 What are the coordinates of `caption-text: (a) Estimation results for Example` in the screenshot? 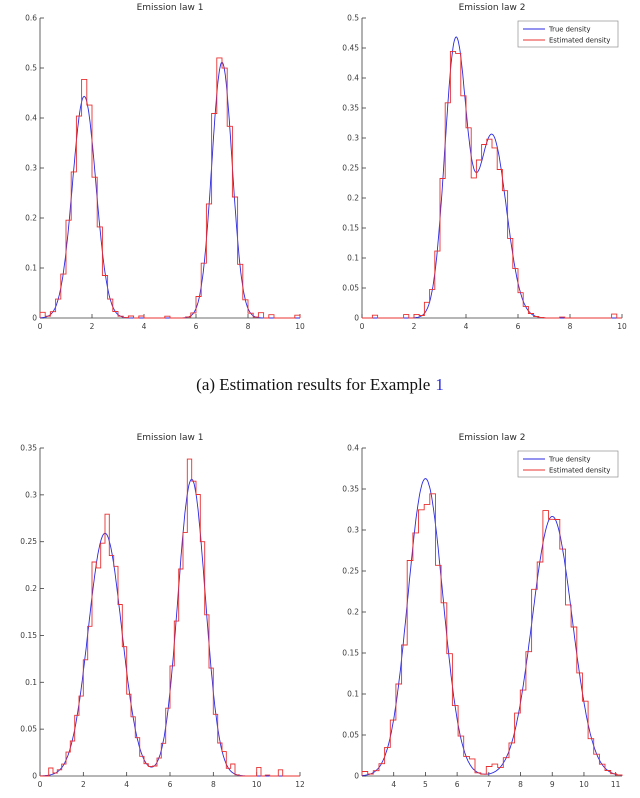 It's located at (313, 384).